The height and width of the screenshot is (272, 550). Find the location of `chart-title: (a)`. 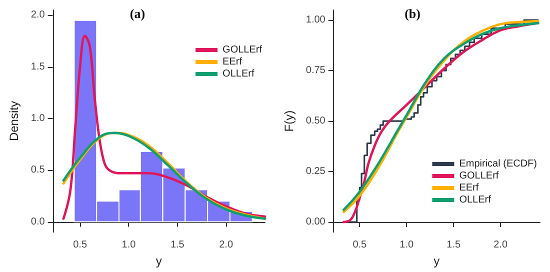

chart-title: (a) is located at coordinates (138, 13).